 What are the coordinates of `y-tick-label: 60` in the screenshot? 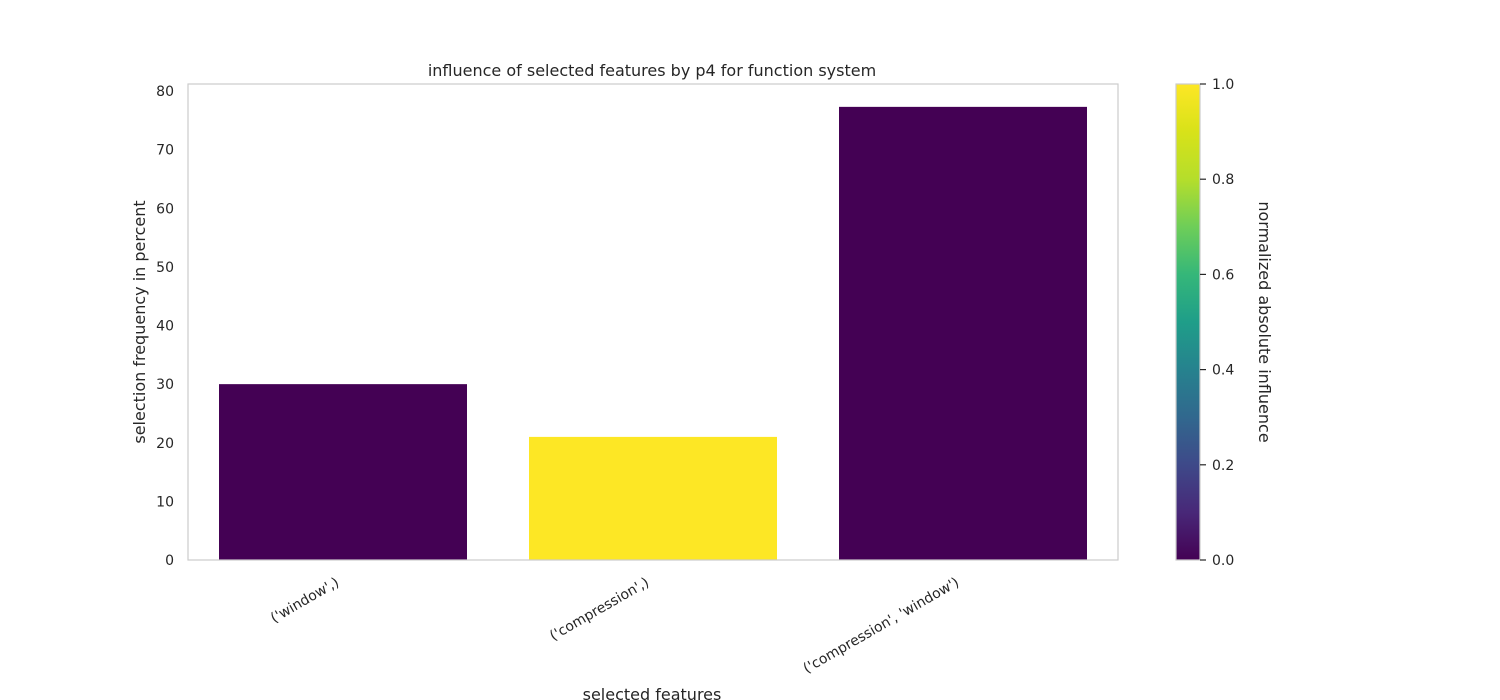 It's located at (165, 209).